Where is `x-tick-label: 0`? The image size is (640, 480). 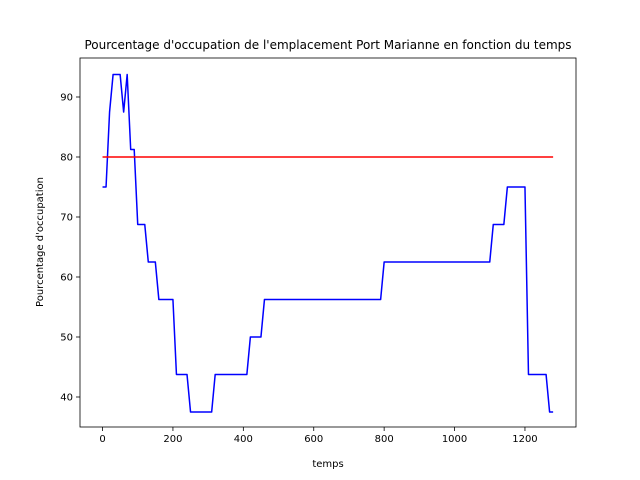
x-tick-label: 0 is located at coordinates (102, 439).